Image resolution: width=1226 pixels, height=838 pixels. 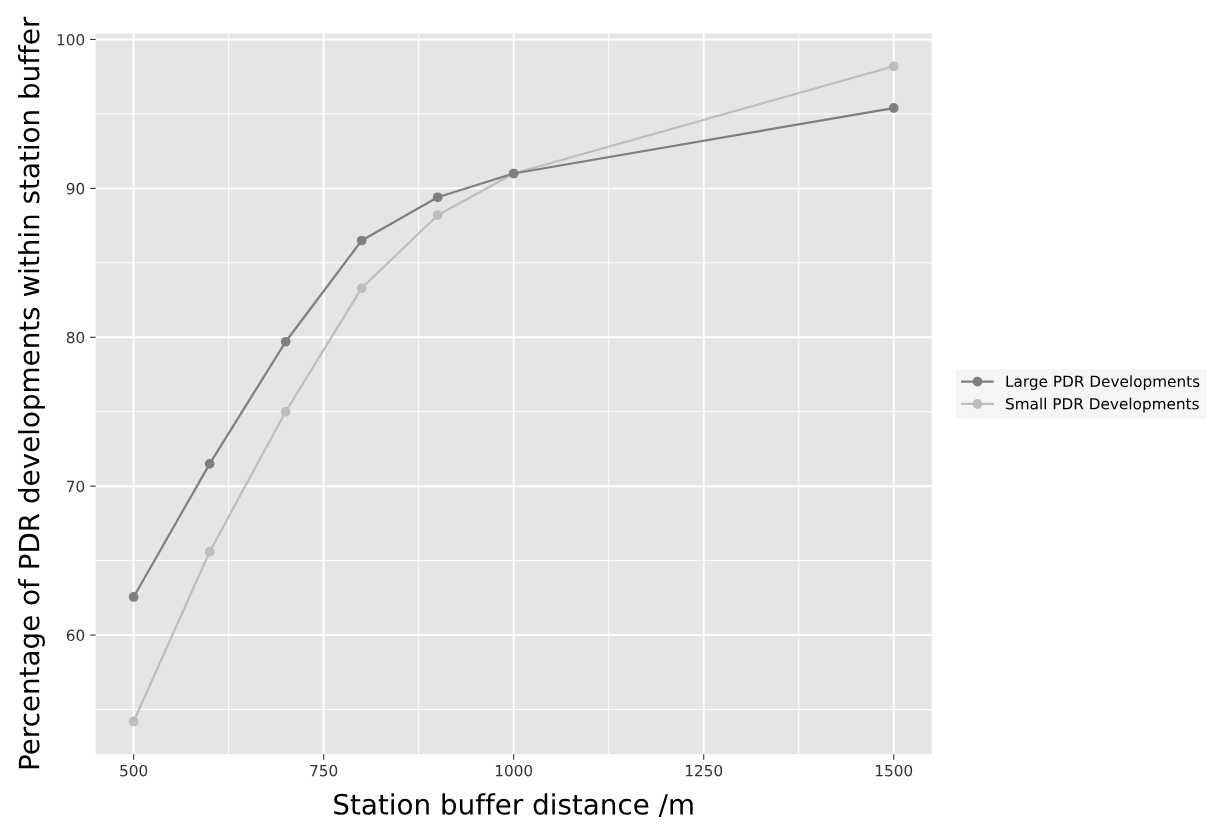 I want to click on y-tick-label: 60, so click(x=75, y=635).